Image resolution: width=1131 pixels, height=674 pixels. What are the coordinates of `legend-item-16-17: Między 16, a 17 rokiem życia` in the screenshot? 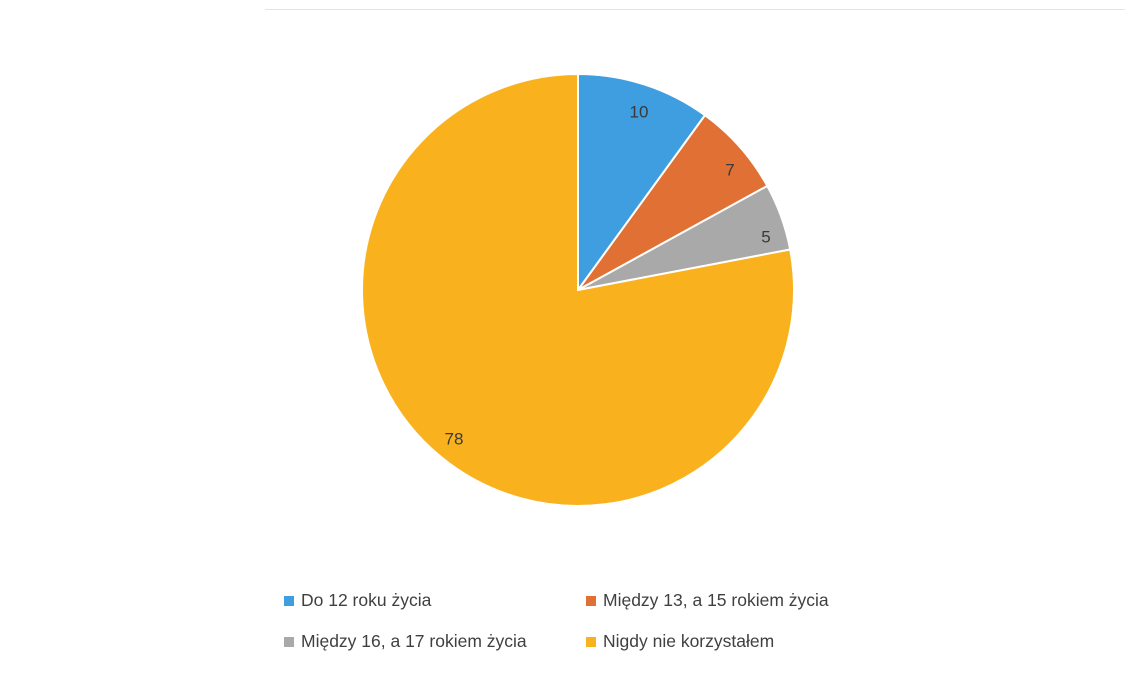 It's located at (435, 641).